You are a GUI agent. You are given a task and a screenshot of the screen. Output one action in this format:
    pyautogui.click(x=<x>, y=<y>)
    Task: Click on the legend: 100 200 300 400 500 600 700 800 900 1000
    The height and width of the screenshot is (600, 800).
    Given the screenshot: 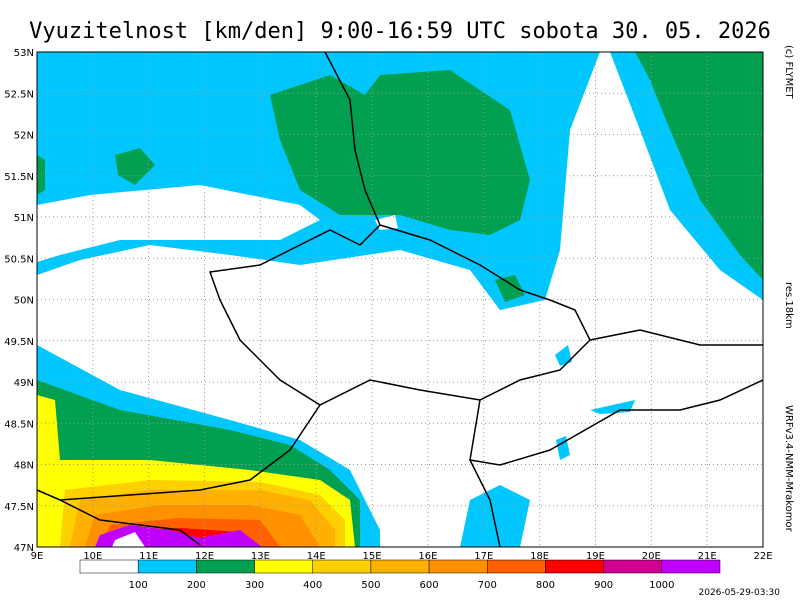 What is the action you would take?
    pyautogui.click(x=400, y=575)
    